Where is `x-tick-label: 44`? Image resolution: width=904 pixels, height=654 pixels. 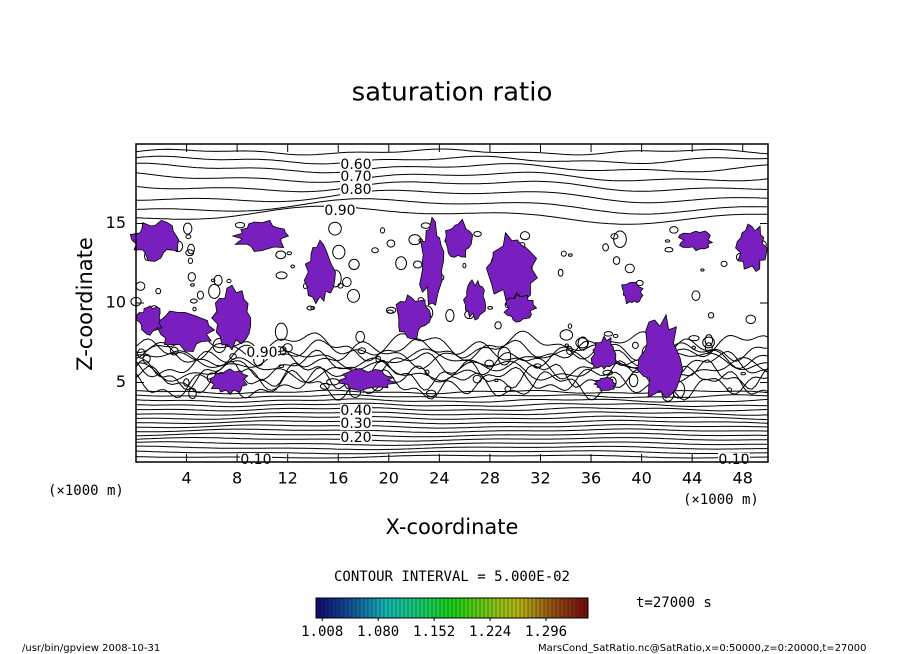 x-tick-label: 44 is located at coordinates (692, 478).